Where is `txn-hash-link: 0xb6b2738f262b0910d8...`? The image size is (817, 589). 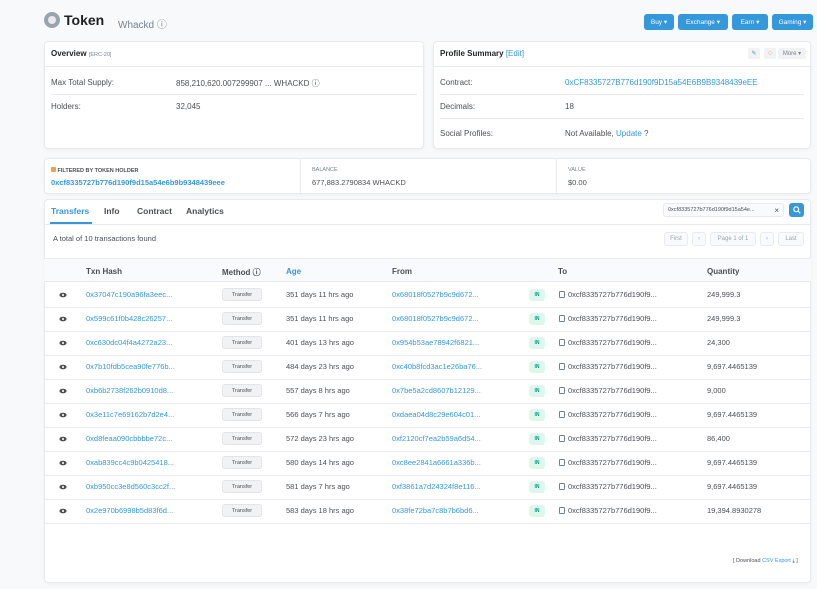 txn-hash-link: 0xb6b2738f262b0910d8... is located at coordinates (130, 390).